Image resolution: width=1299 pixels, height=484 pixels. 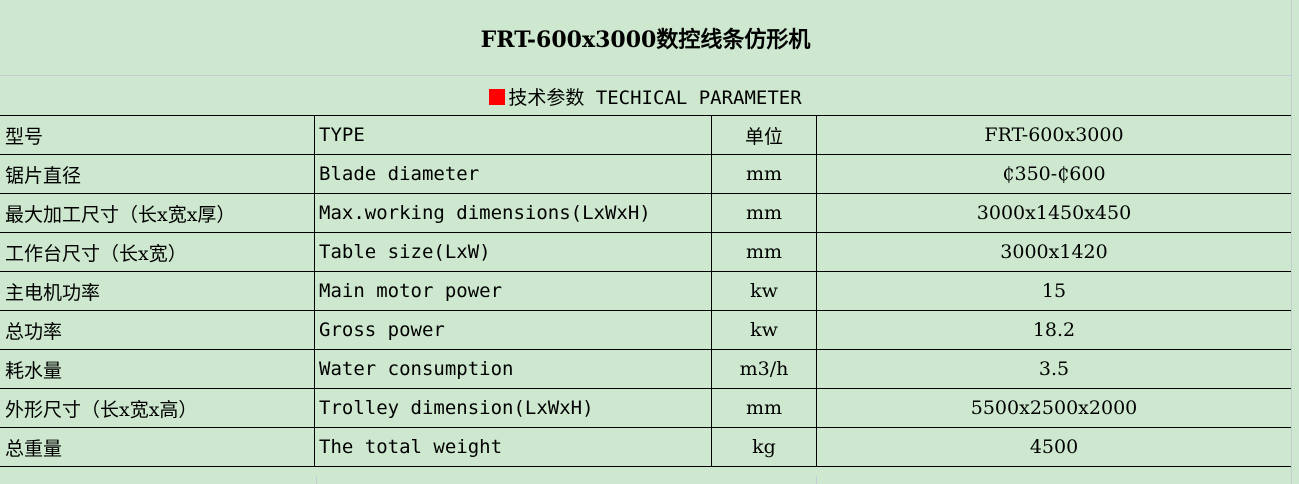 I want to click on table-row: 主电机功率 Main motor power kw 15, so click(x=646, y=291).